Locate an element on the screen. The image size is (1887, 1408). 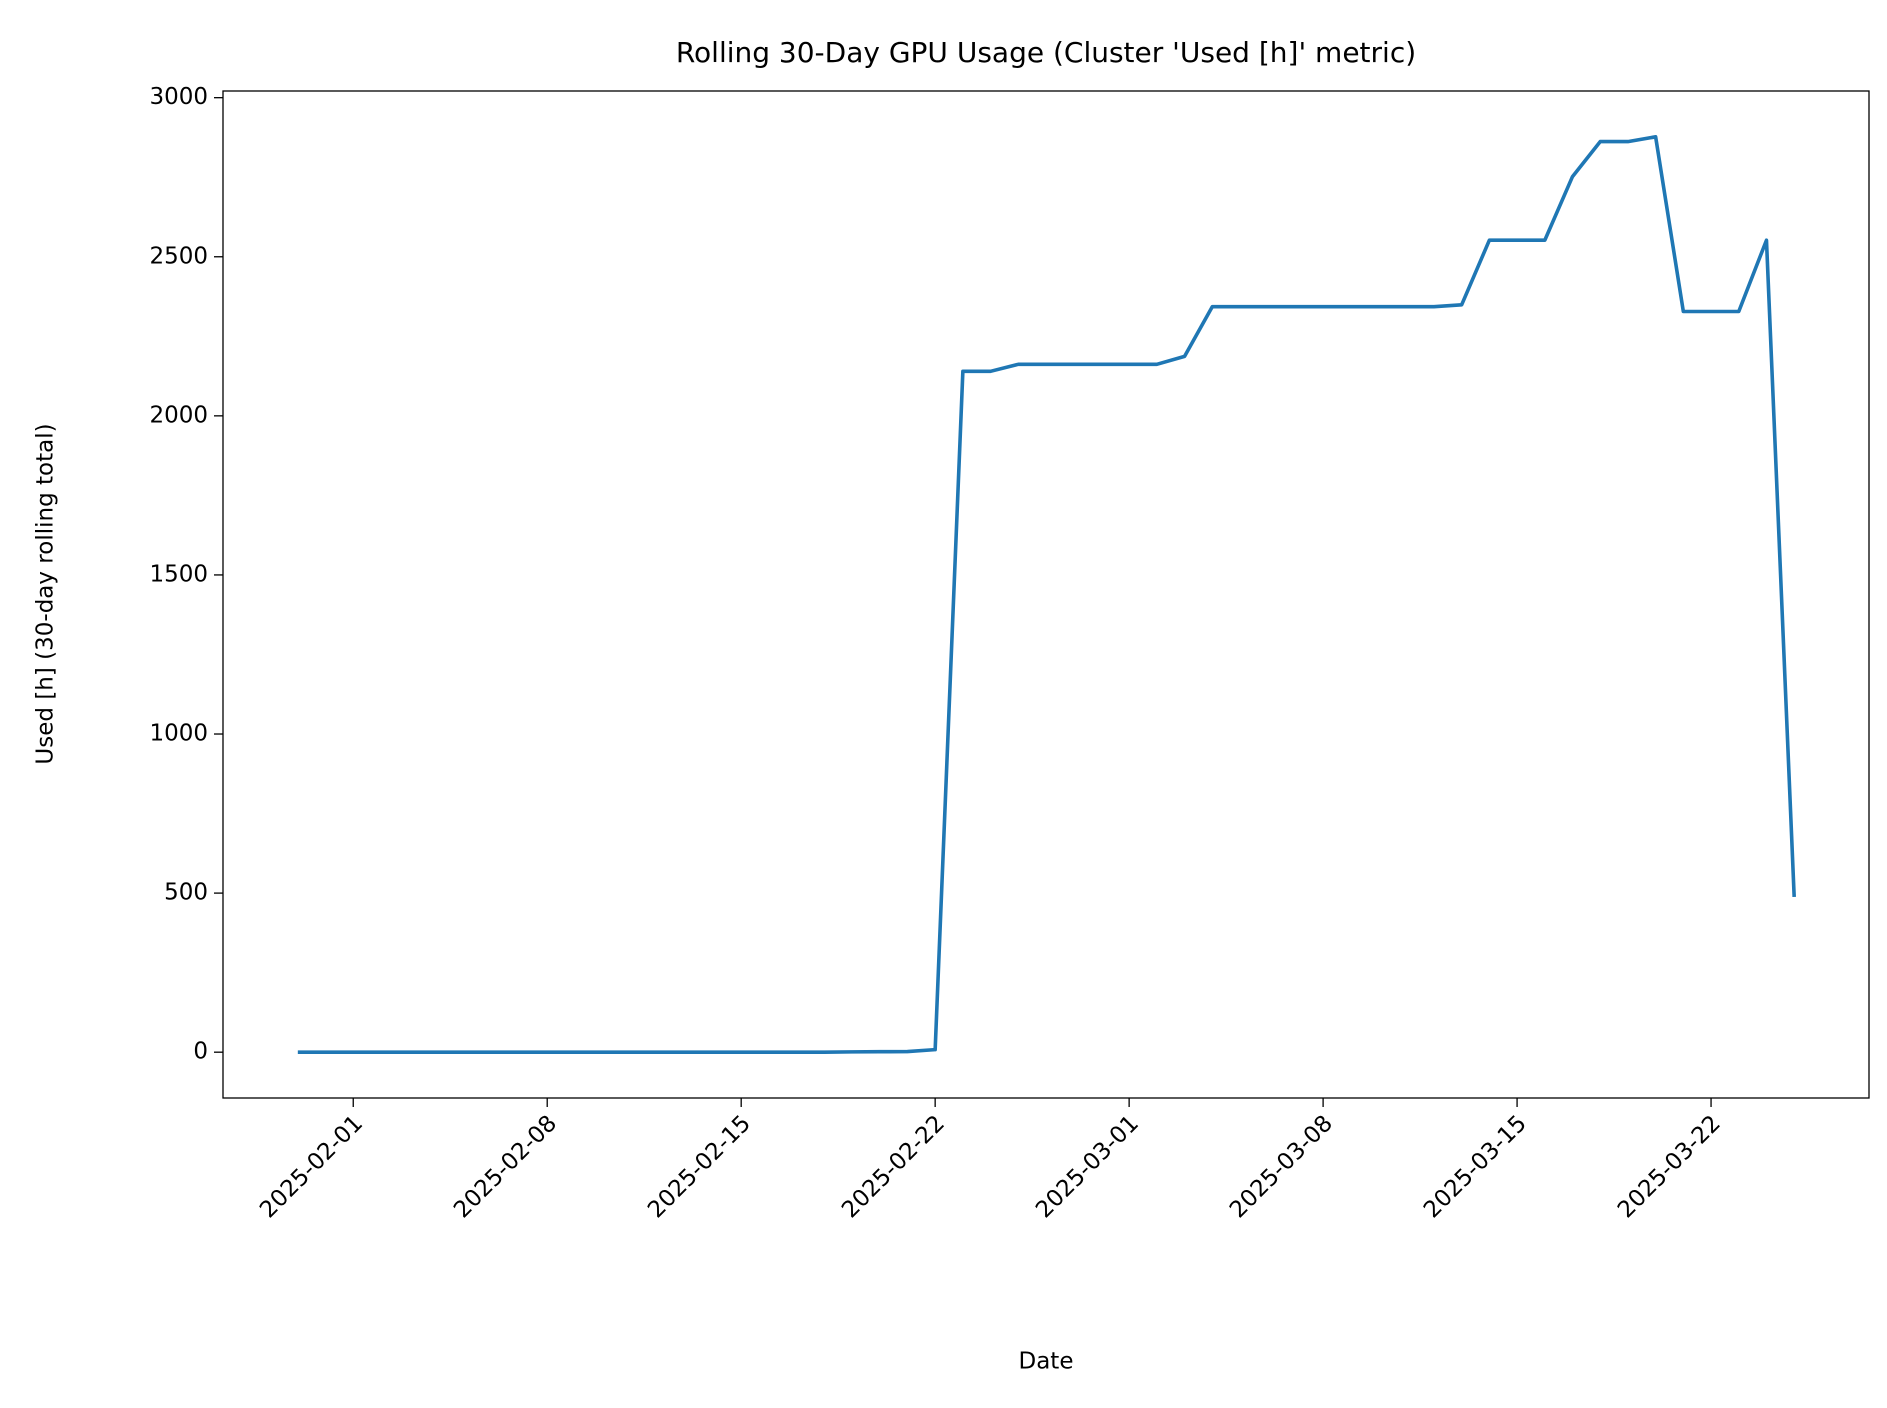
x-tick-label: 2025-02-08 is located at coordinates (505, 1166).